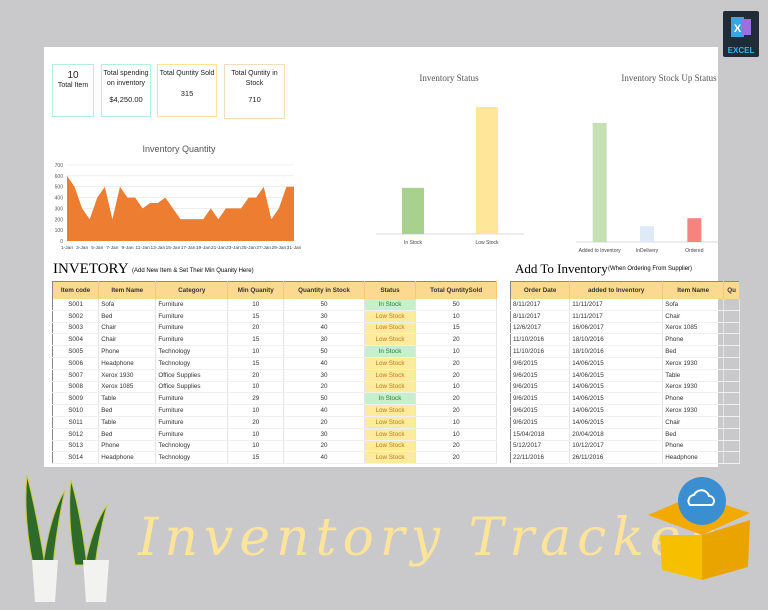 This screenshot has width=768, height=610. What do you see at coordinates (76, 422) in the screenshot?
I see `table-cell: S011` at bounding box center [76, 422].